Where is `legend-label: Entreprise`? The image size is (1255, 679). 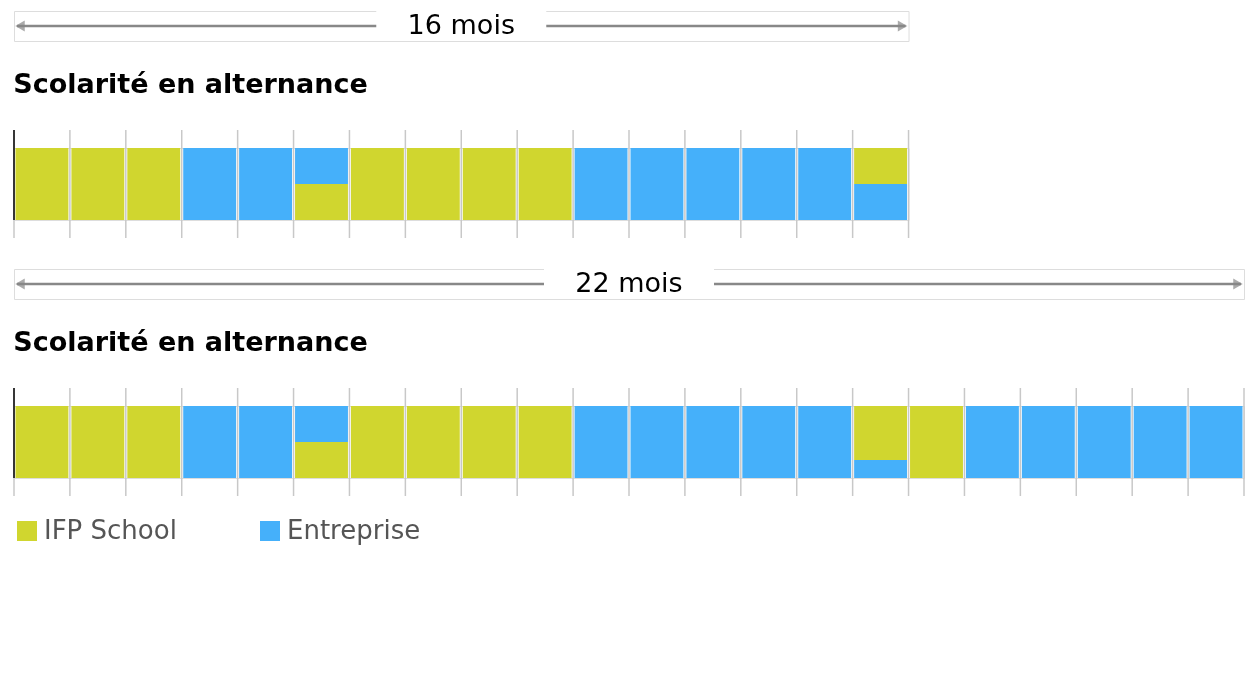 legend-label: Entreprise is located at coordinates (354, 530).